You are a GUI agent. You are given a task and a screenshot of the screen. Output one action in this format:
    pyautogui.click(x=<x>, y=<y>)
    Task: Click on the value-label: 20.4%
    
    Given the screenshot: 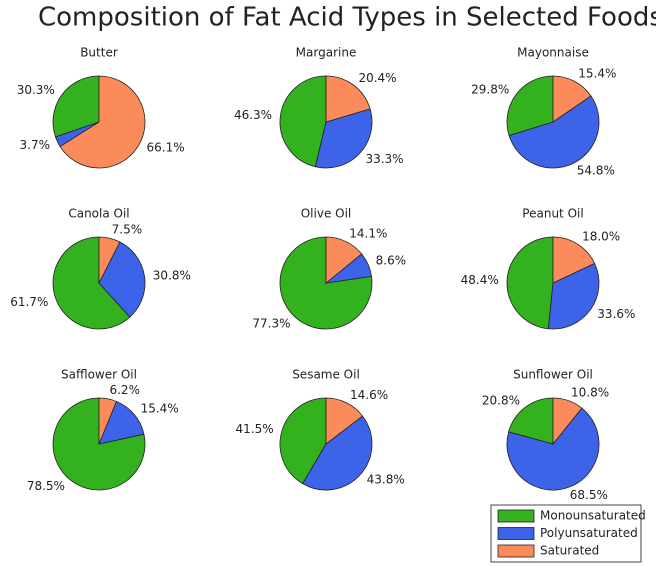 What is the action you would take?
    pyautogui.click(x=377, y=78)
    